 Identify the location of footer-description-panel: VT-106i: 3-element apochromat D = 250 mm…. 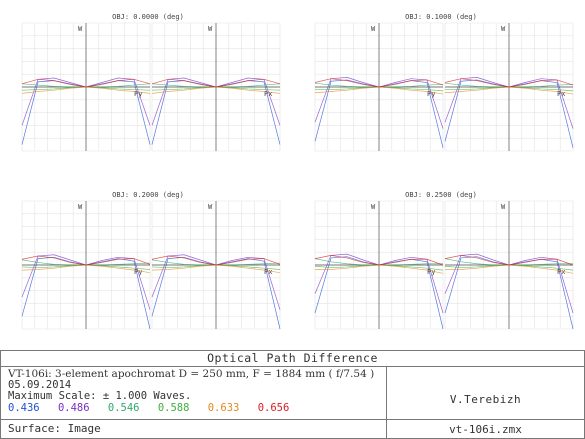
(194, 402).